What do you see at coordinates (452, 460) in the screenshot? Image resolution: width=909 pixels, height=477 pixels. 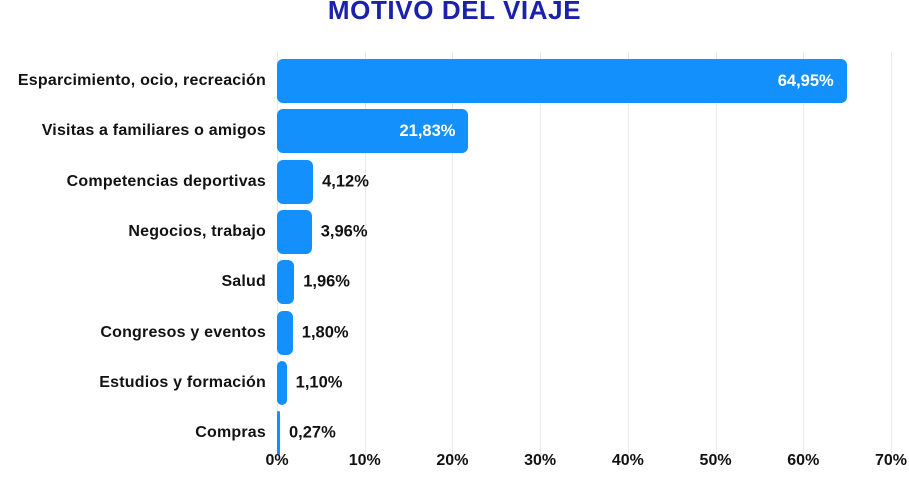 I see `x-tick-label: 20%` at bounding box center [452, 460].